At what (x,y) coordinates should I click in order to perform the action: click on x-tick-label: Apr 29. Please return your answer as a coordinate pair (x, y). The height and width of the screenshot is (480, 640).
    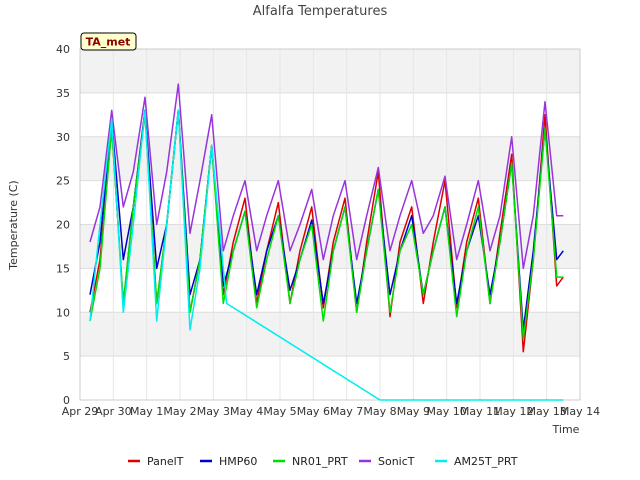
    Looking at the image, I should click on (80, 411).